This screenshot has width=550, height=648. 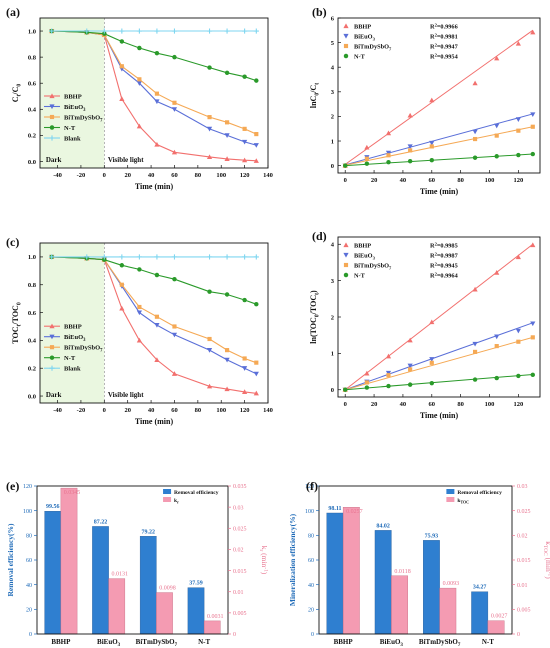 What do you see at coordinates (447, 47) in the screenshot?
I see `text-run: =0.9947` at bounding box center [447, 47].